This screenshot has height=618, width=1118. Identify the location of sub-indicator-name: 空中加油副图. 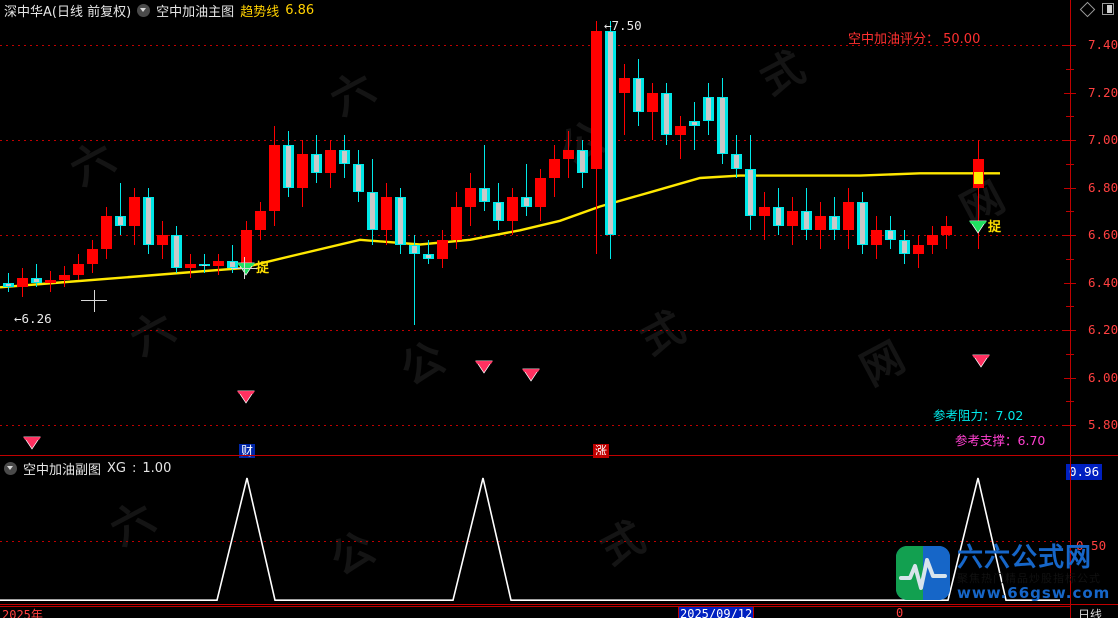
(62, 470).